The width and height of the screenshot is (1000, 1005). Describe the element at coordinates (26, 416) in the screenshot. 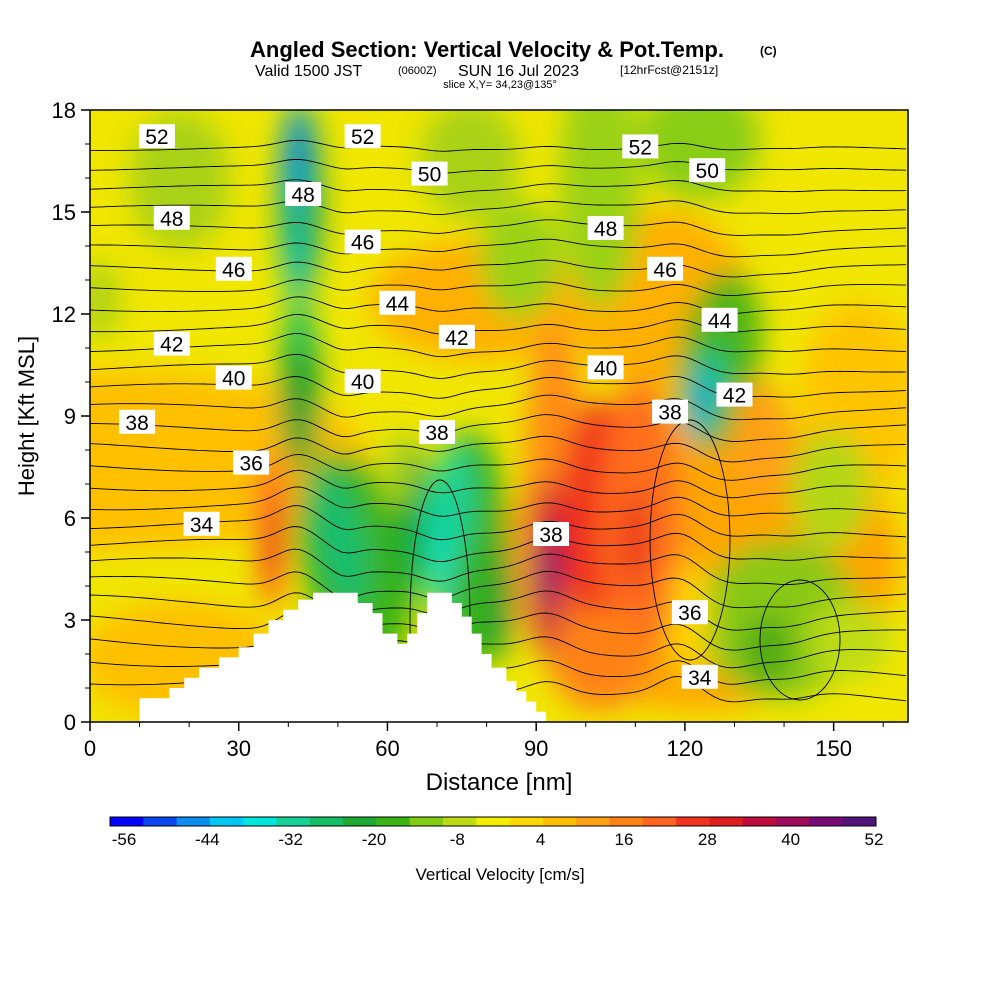

I see `y-axis-label: Height [Kft MSL]` at that location.